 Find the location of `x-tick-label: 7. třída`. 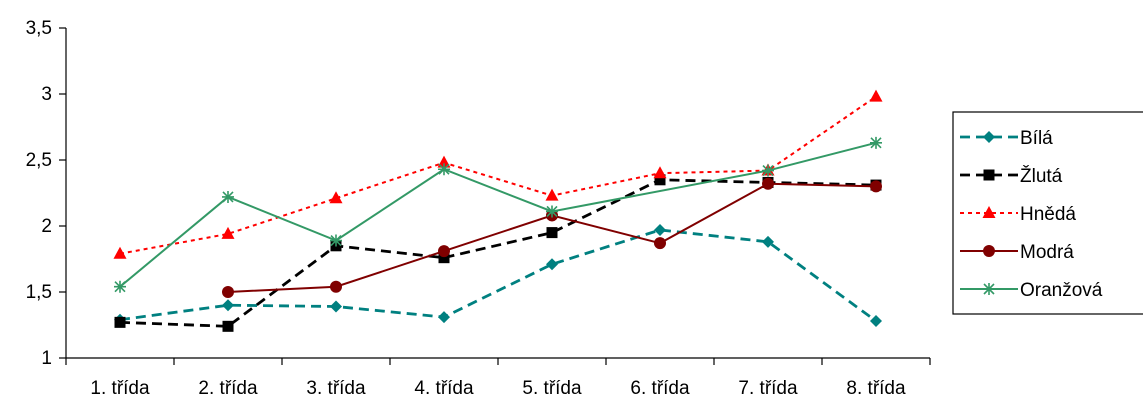

x-tick-label: 7. třída is located at coordinates (768, 388).